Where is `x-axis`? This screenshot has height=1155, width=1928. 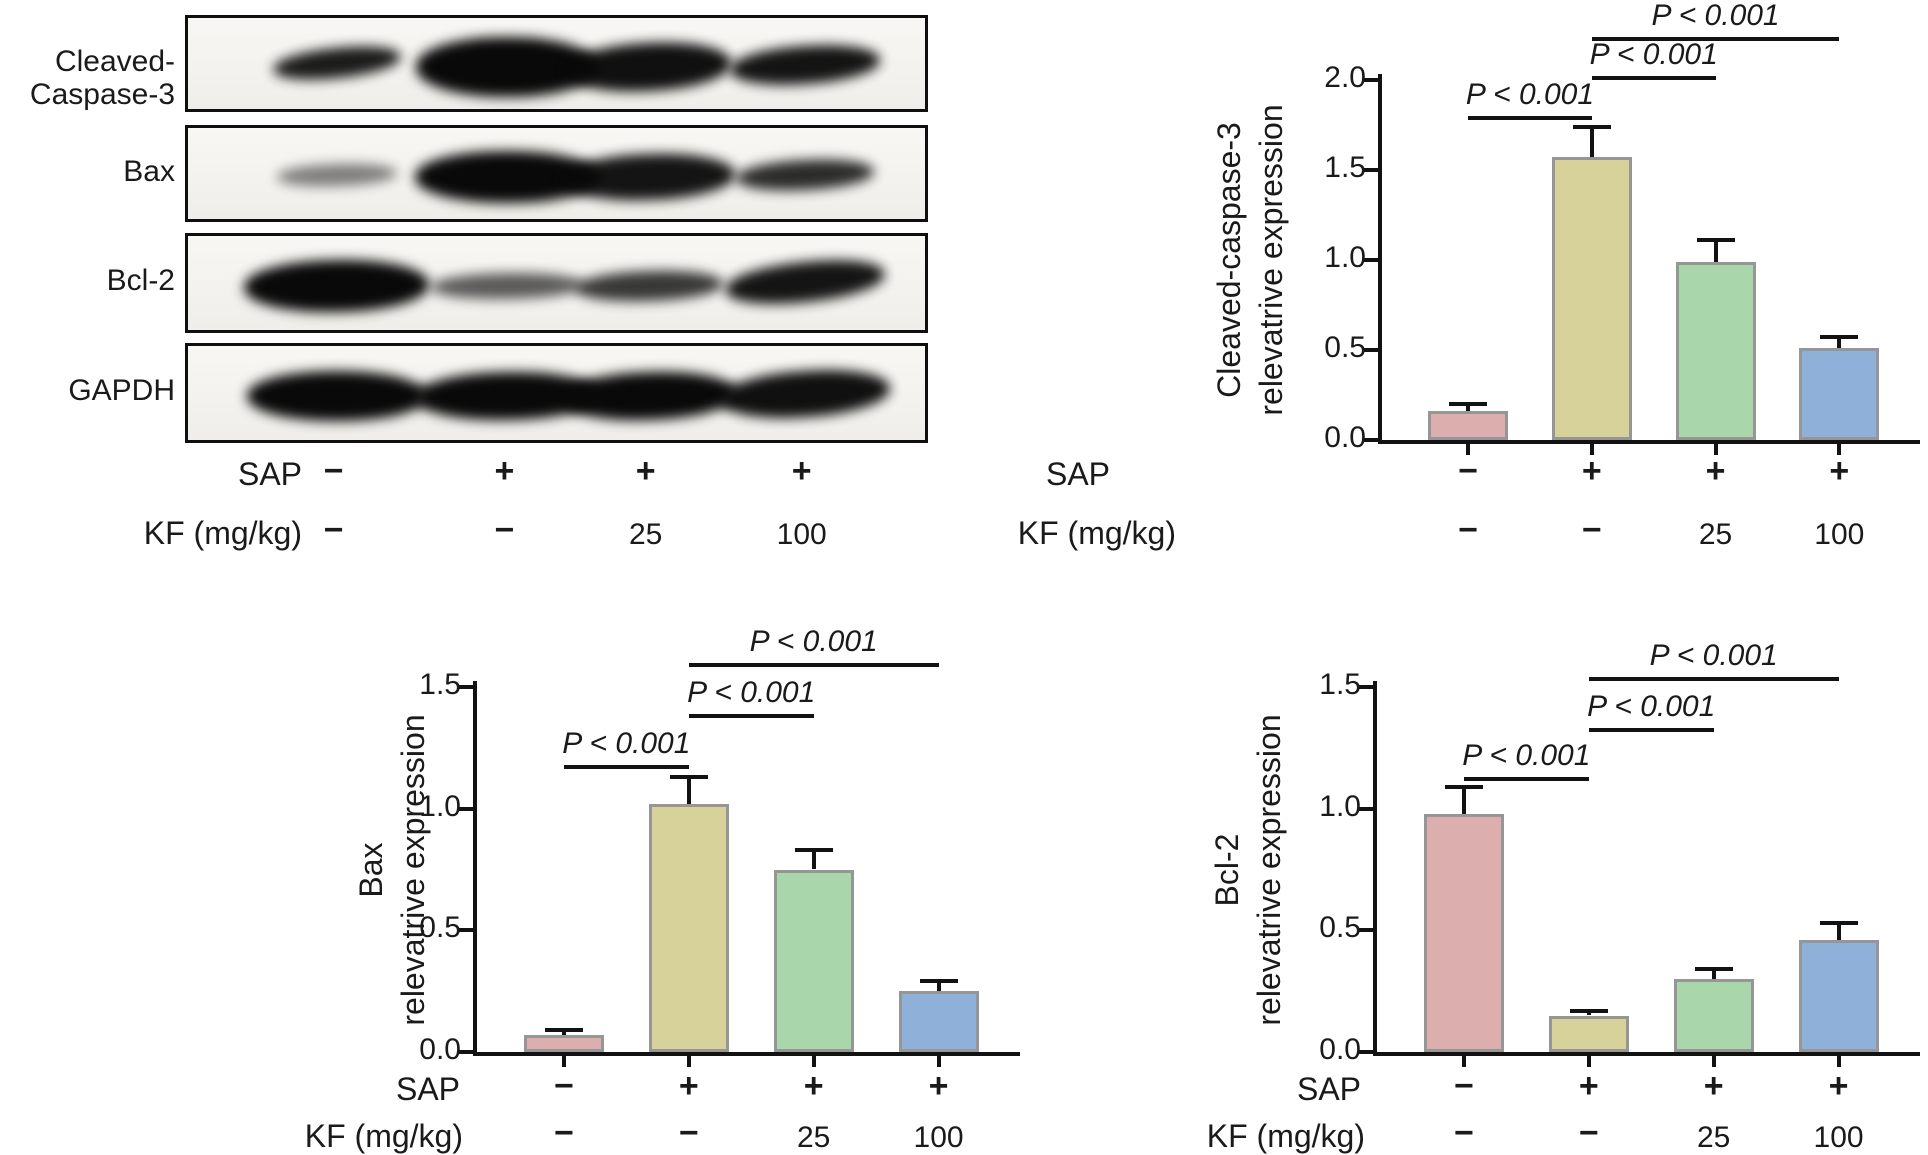
x-axis is located at coordinates (1649, 442).